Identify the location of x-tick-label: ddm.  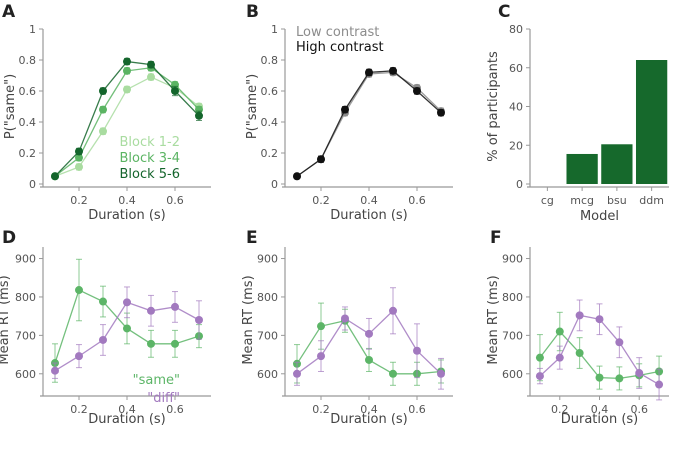
(651, 200).